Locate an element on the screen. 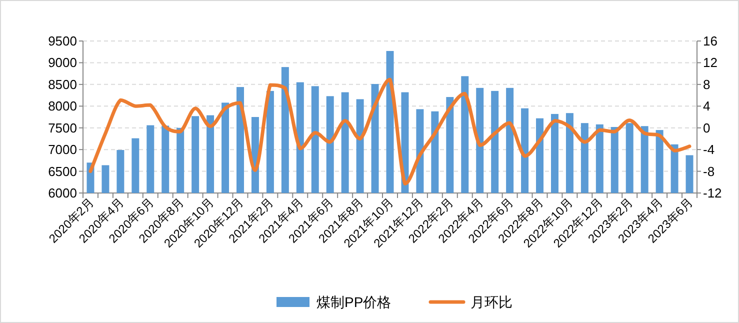 The image size is (739, 323). legend-label: 煤制PP价格 is located at coordinates (354, 302).